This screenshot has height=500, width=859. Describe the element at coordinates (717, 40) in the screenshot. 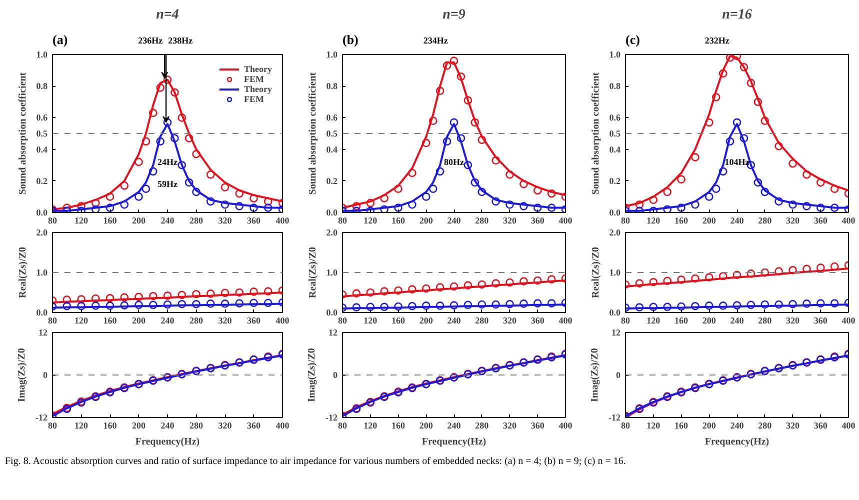

I see `annotation: 232Hz` at that location.